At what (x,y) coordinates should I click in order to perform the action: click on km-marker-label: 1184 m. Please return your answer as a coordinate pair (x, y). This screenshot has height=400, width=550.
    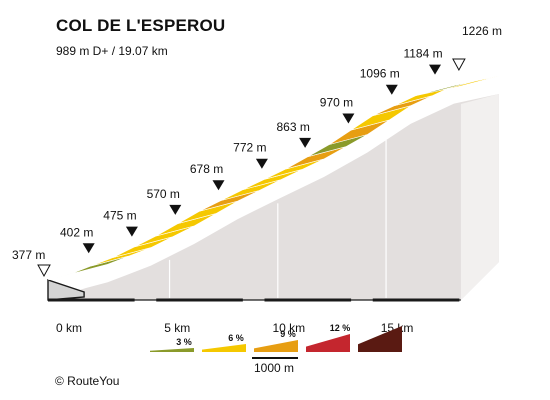
    Looking at the image, I should click on (422, 54).